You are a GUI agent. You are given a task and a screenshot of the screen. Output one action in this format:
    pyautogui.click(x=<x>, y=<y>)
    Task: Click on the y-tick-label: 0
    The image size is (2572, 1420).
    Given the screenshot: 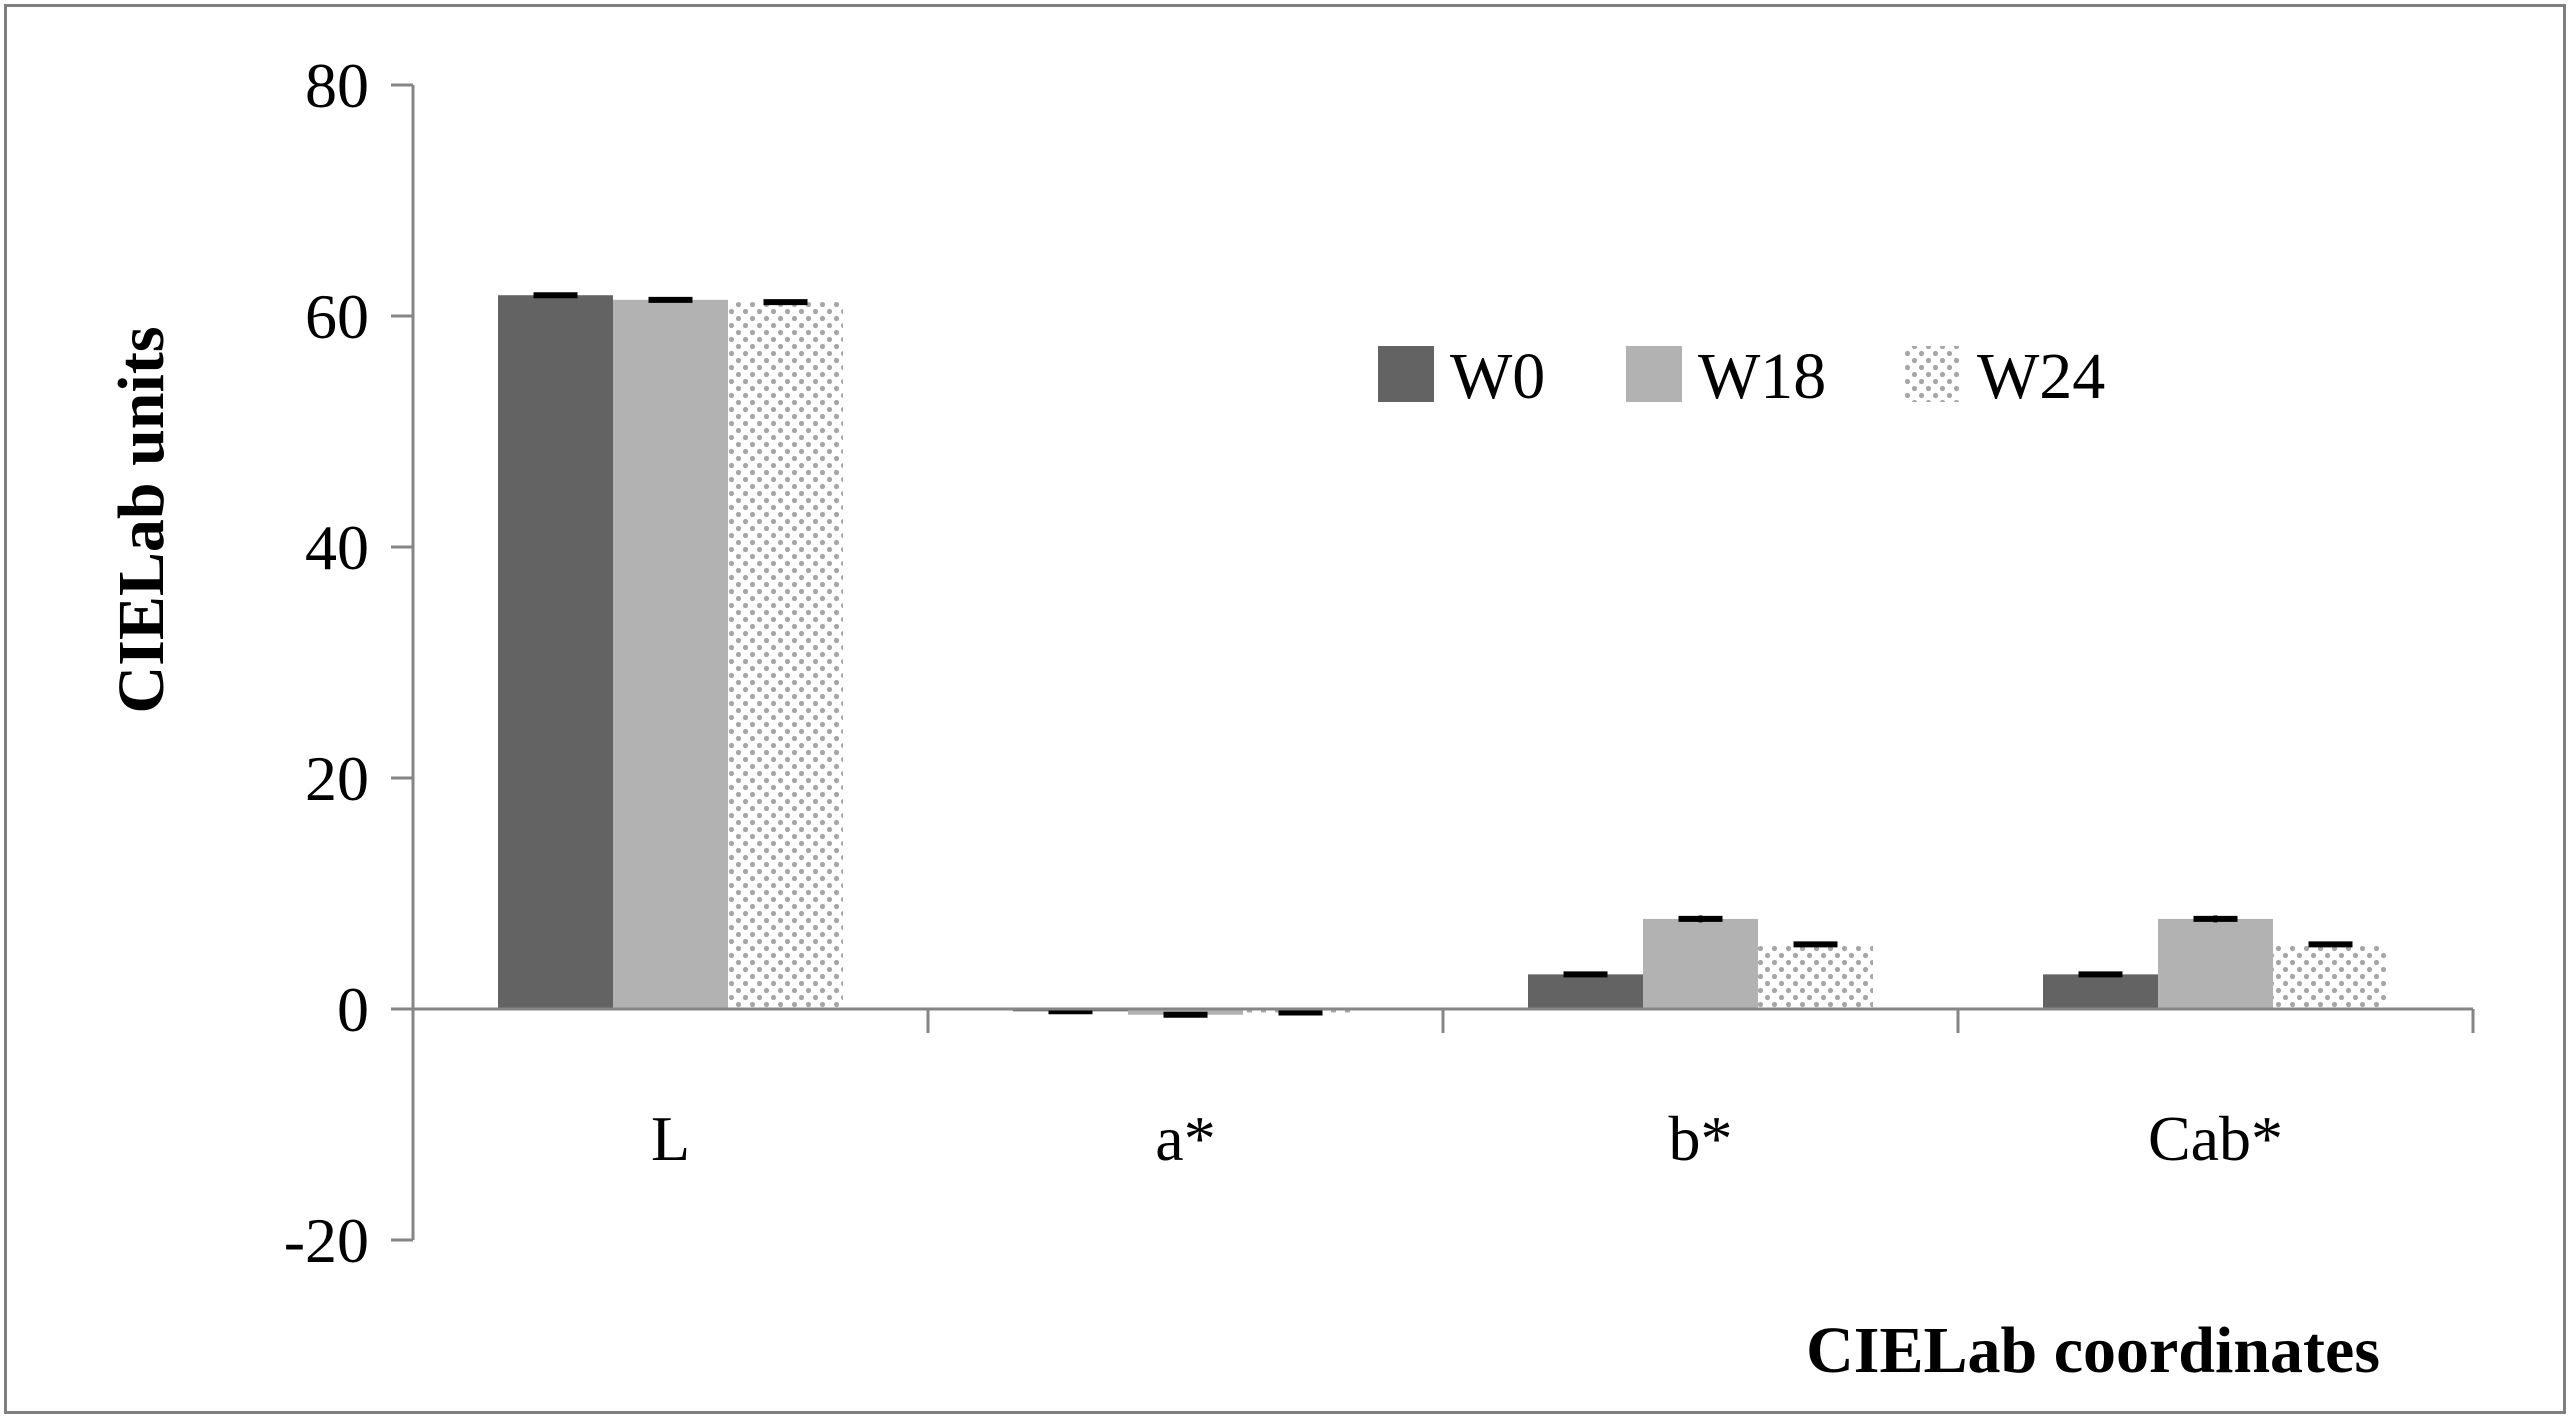 What is the action you would take?
    pyautogui.click(x=353, y=1009)
    